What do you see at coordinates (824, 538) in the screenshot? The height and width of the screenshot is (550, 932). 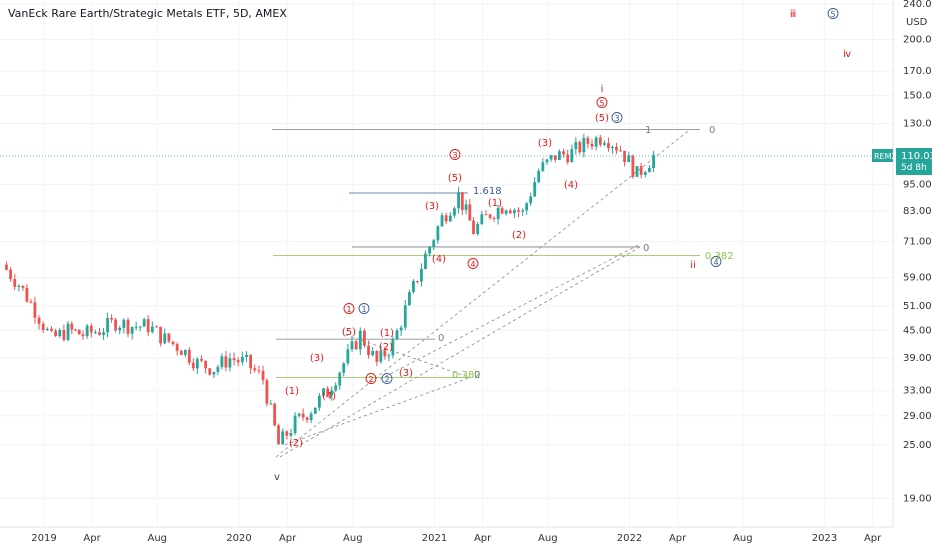 I see `time-tick-label: 2023` at bounding box center [824, 538].